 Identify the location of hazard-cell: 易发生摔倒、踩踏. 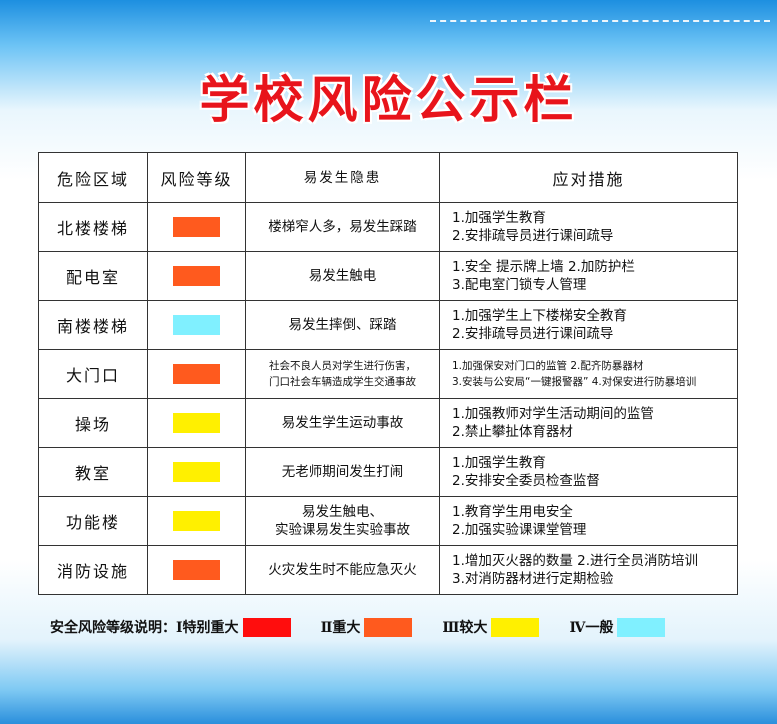
(342, 325).